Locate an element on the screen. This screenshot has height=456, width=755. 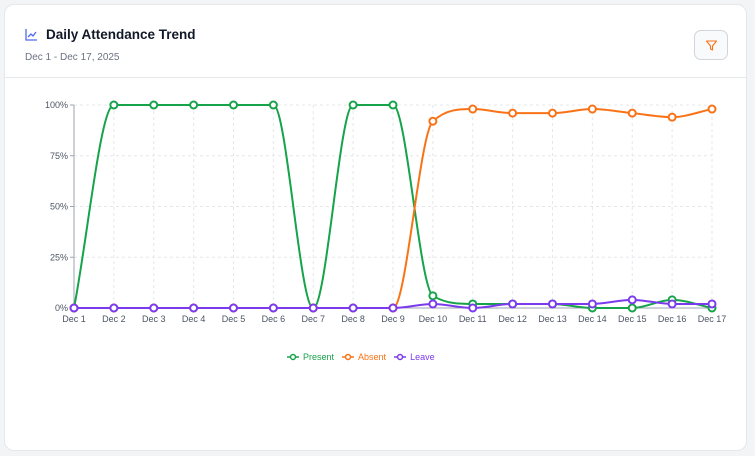
x-tick-label: Dec 8 is located at coordinates (353, 319).